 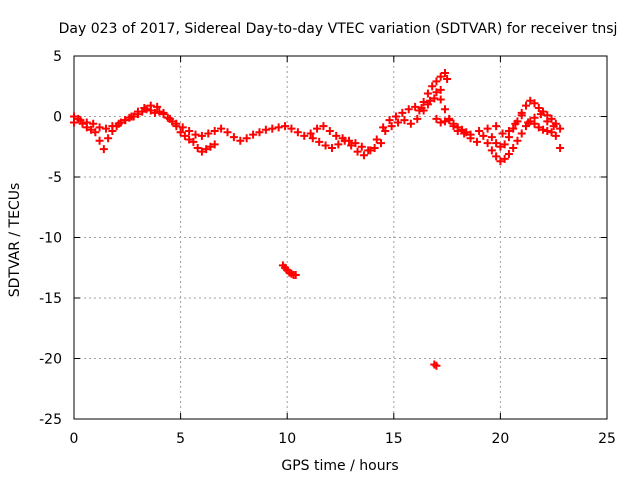 What do you see at coordinates (74, 439) in the screenshot?
I see `x-tick-label: 0` at bounding box center [74, 439].